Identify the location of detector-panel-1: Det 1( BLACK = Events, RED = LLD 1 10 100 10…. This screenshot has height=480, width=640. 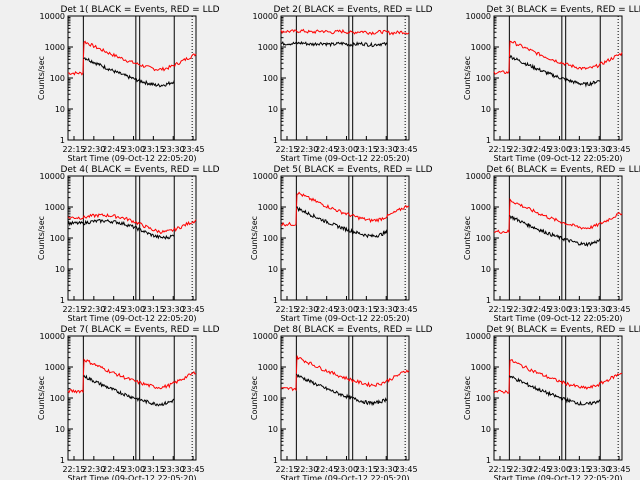
(128, 84).